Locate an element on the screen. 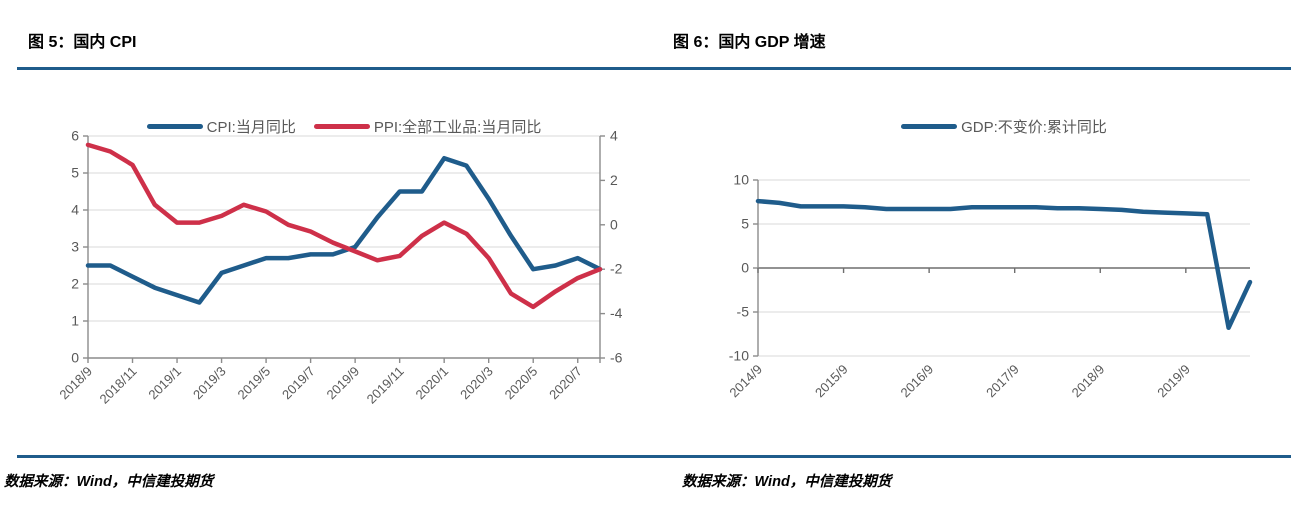 This screenshot has height=513, width=1291. cpi-chart-legend: CPI:当月同比 PPI:全部工业品:当月同比 is located at coordinates (344, 126).